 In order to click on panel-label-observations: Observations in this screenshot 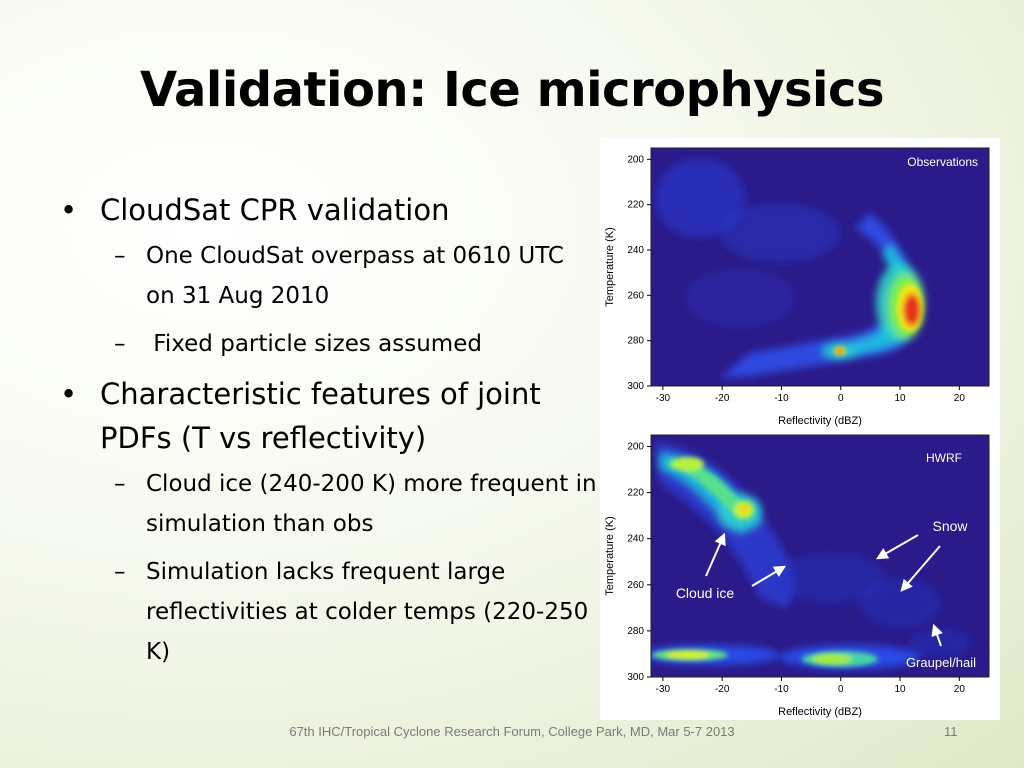, I will do `click(942, 162)`.